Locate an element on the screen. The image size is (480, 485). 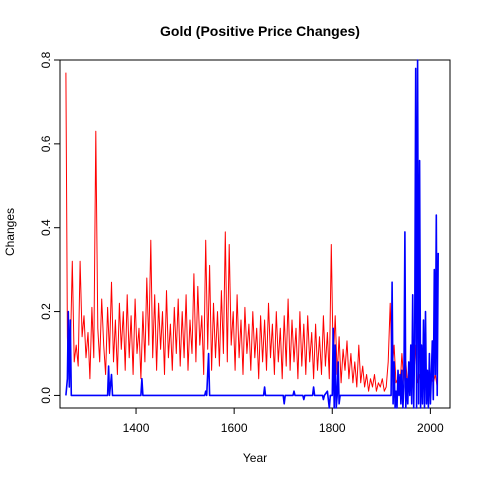
x-axis-label: Year is located at coordinates (255, 458).